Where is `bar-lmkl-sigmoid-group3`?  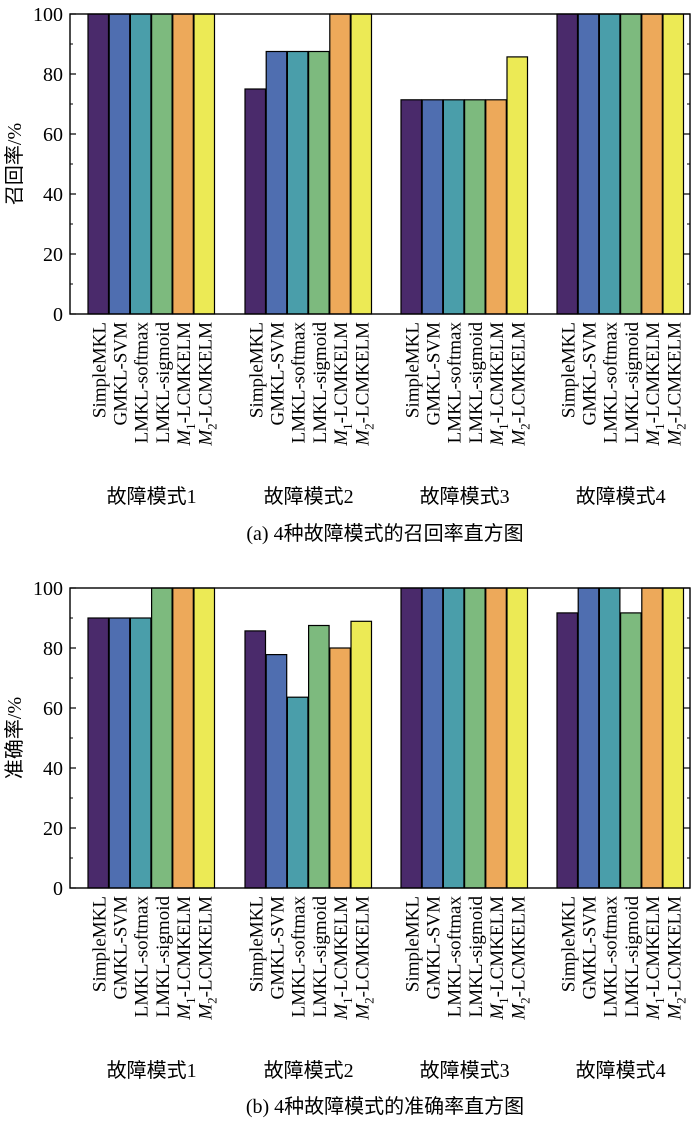
bar-lmkl-sigmoid-group3 is located at coordinates (475, 207).